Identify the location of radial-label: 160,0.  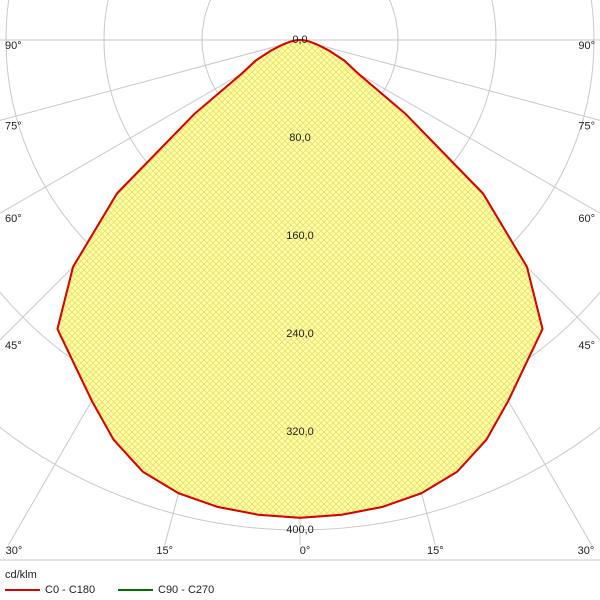
(300, 236).